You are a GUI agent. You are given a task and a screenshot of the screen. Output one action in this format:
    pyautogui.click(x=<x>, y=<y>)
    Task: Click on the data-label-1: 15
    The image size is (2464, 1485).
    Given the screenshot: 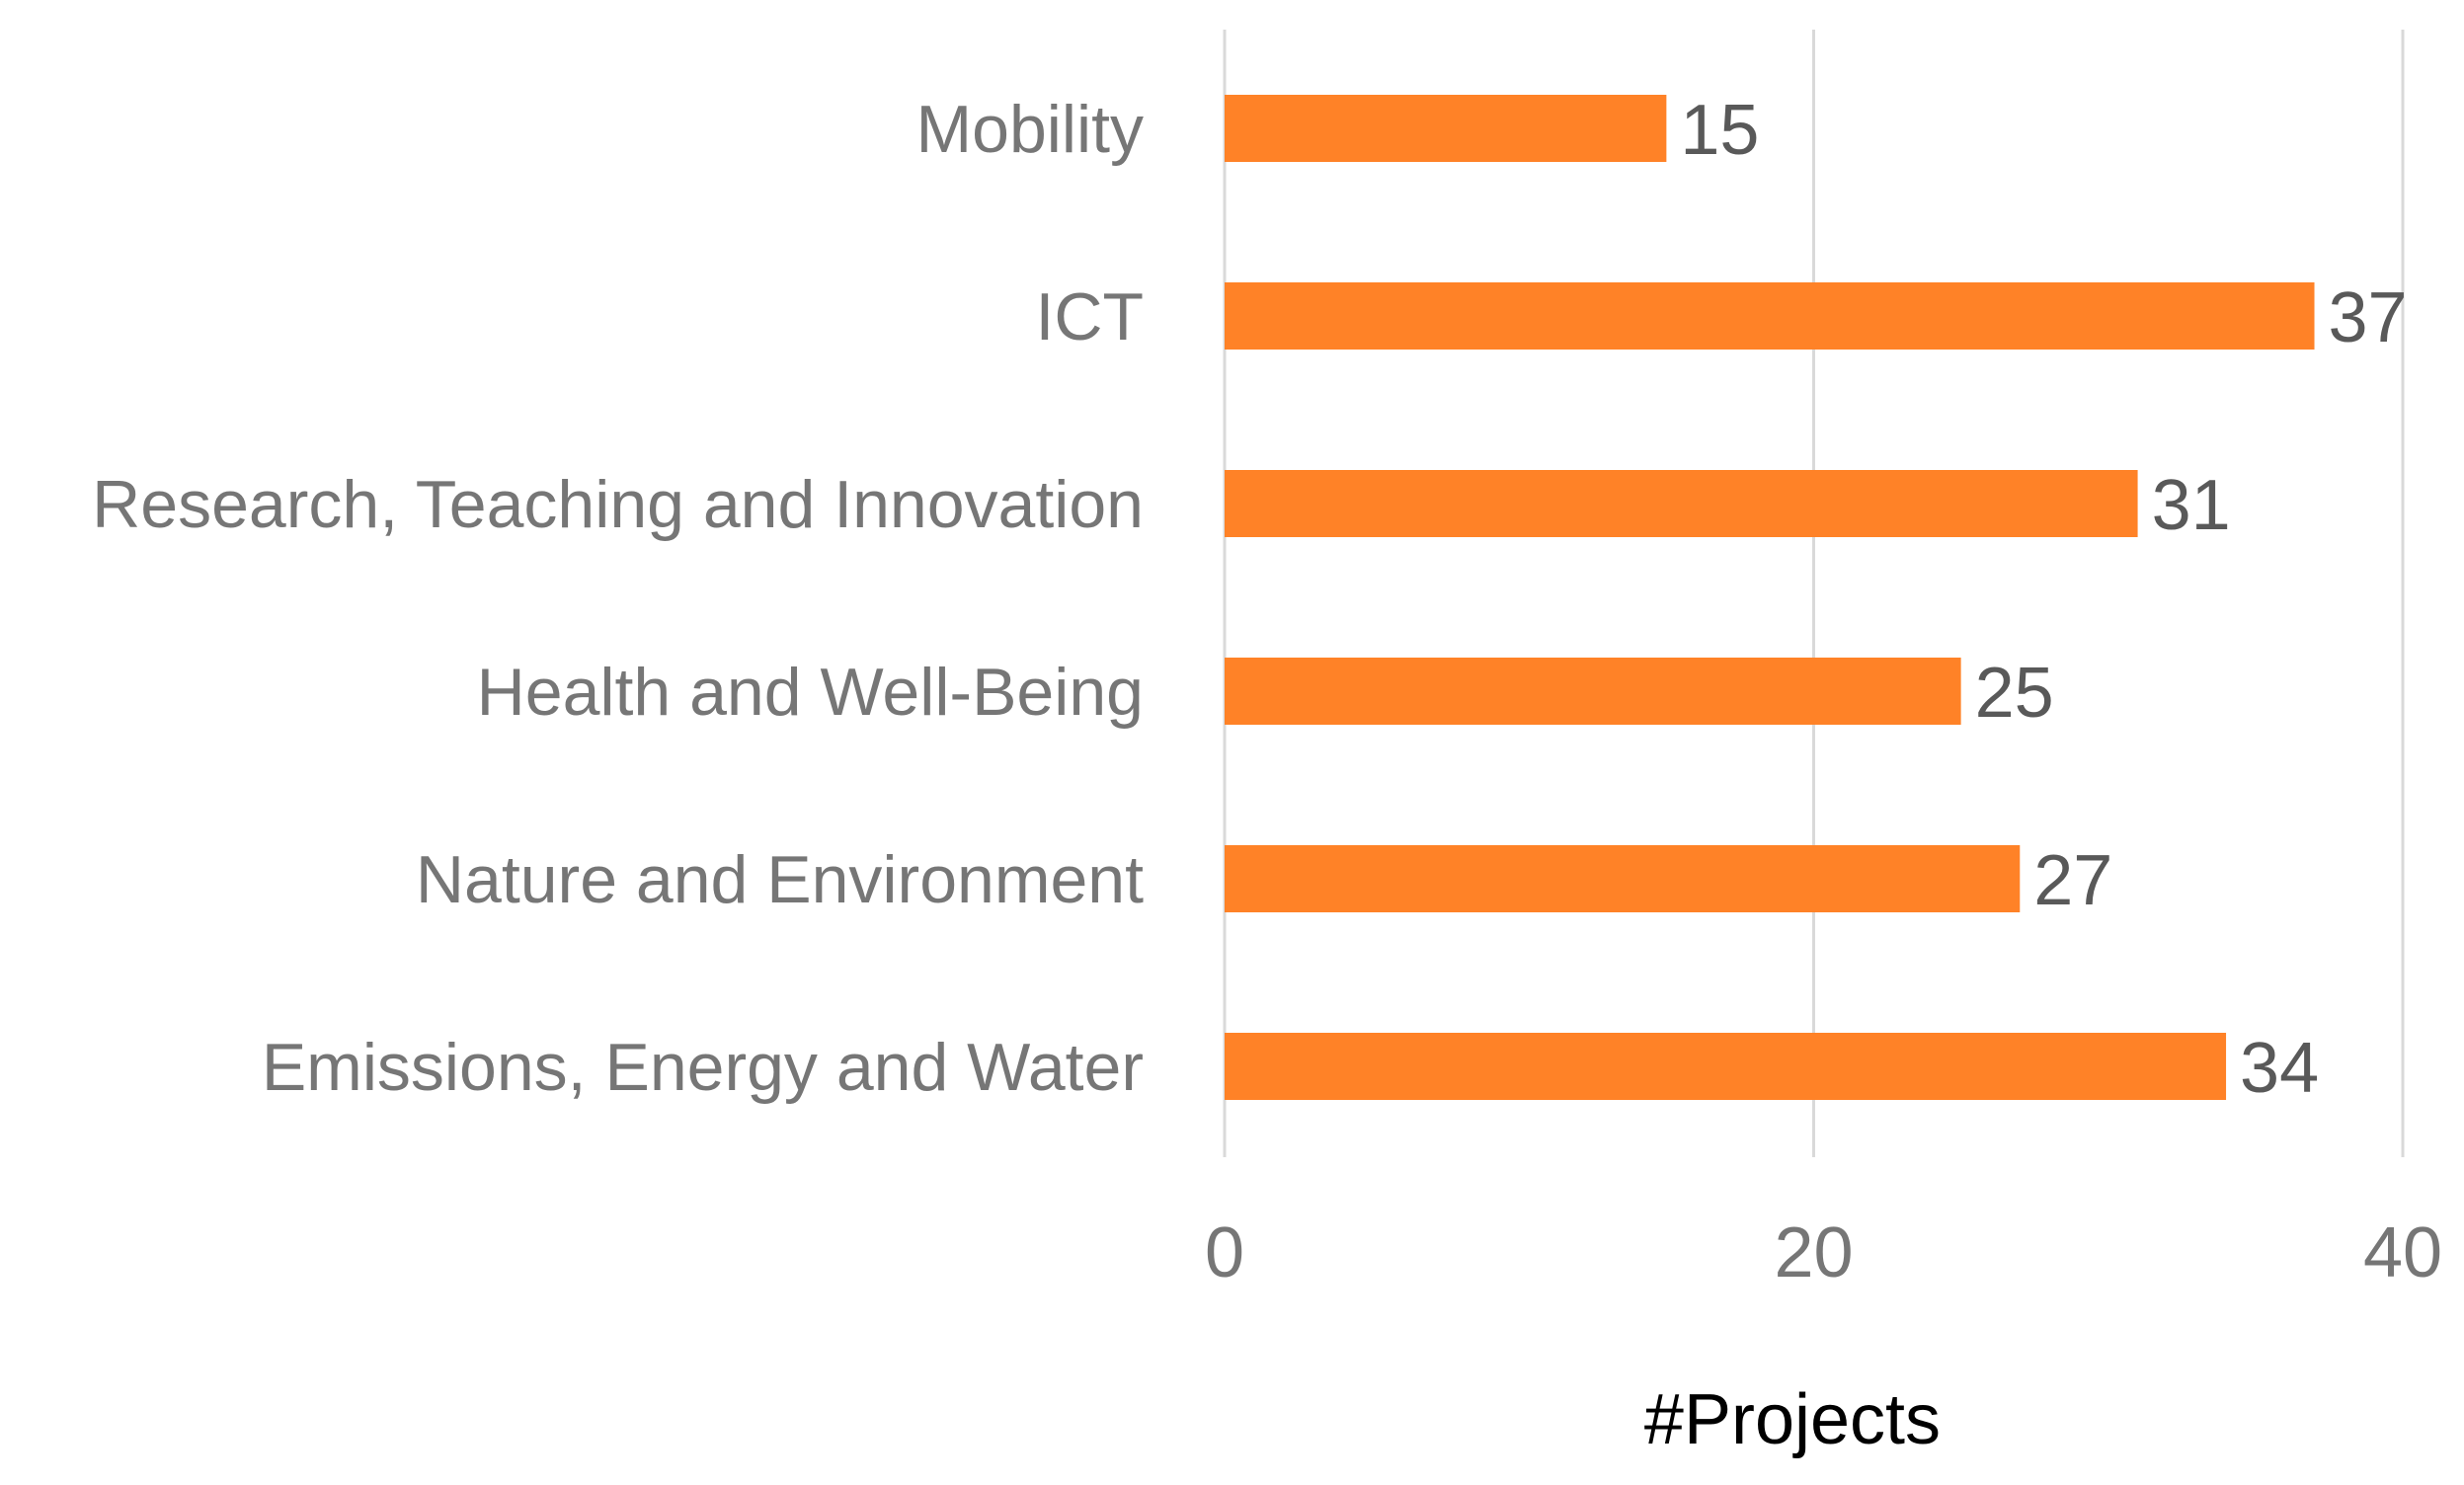 What is the action you would take?
    pyautogui.click(x=1719, y=130)
    